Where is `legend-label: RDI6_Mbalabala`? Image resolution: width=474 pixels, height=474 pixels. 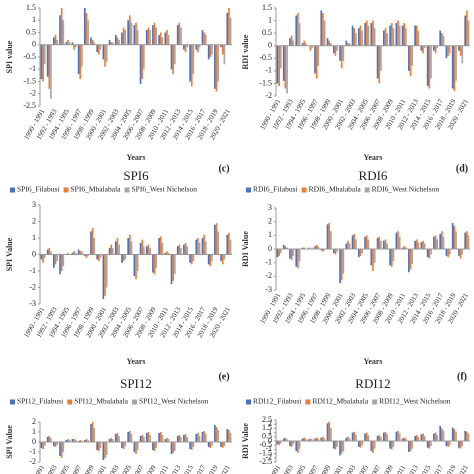 legend-label: RDI6_Mbalabala is located at coordinates (335, 189).